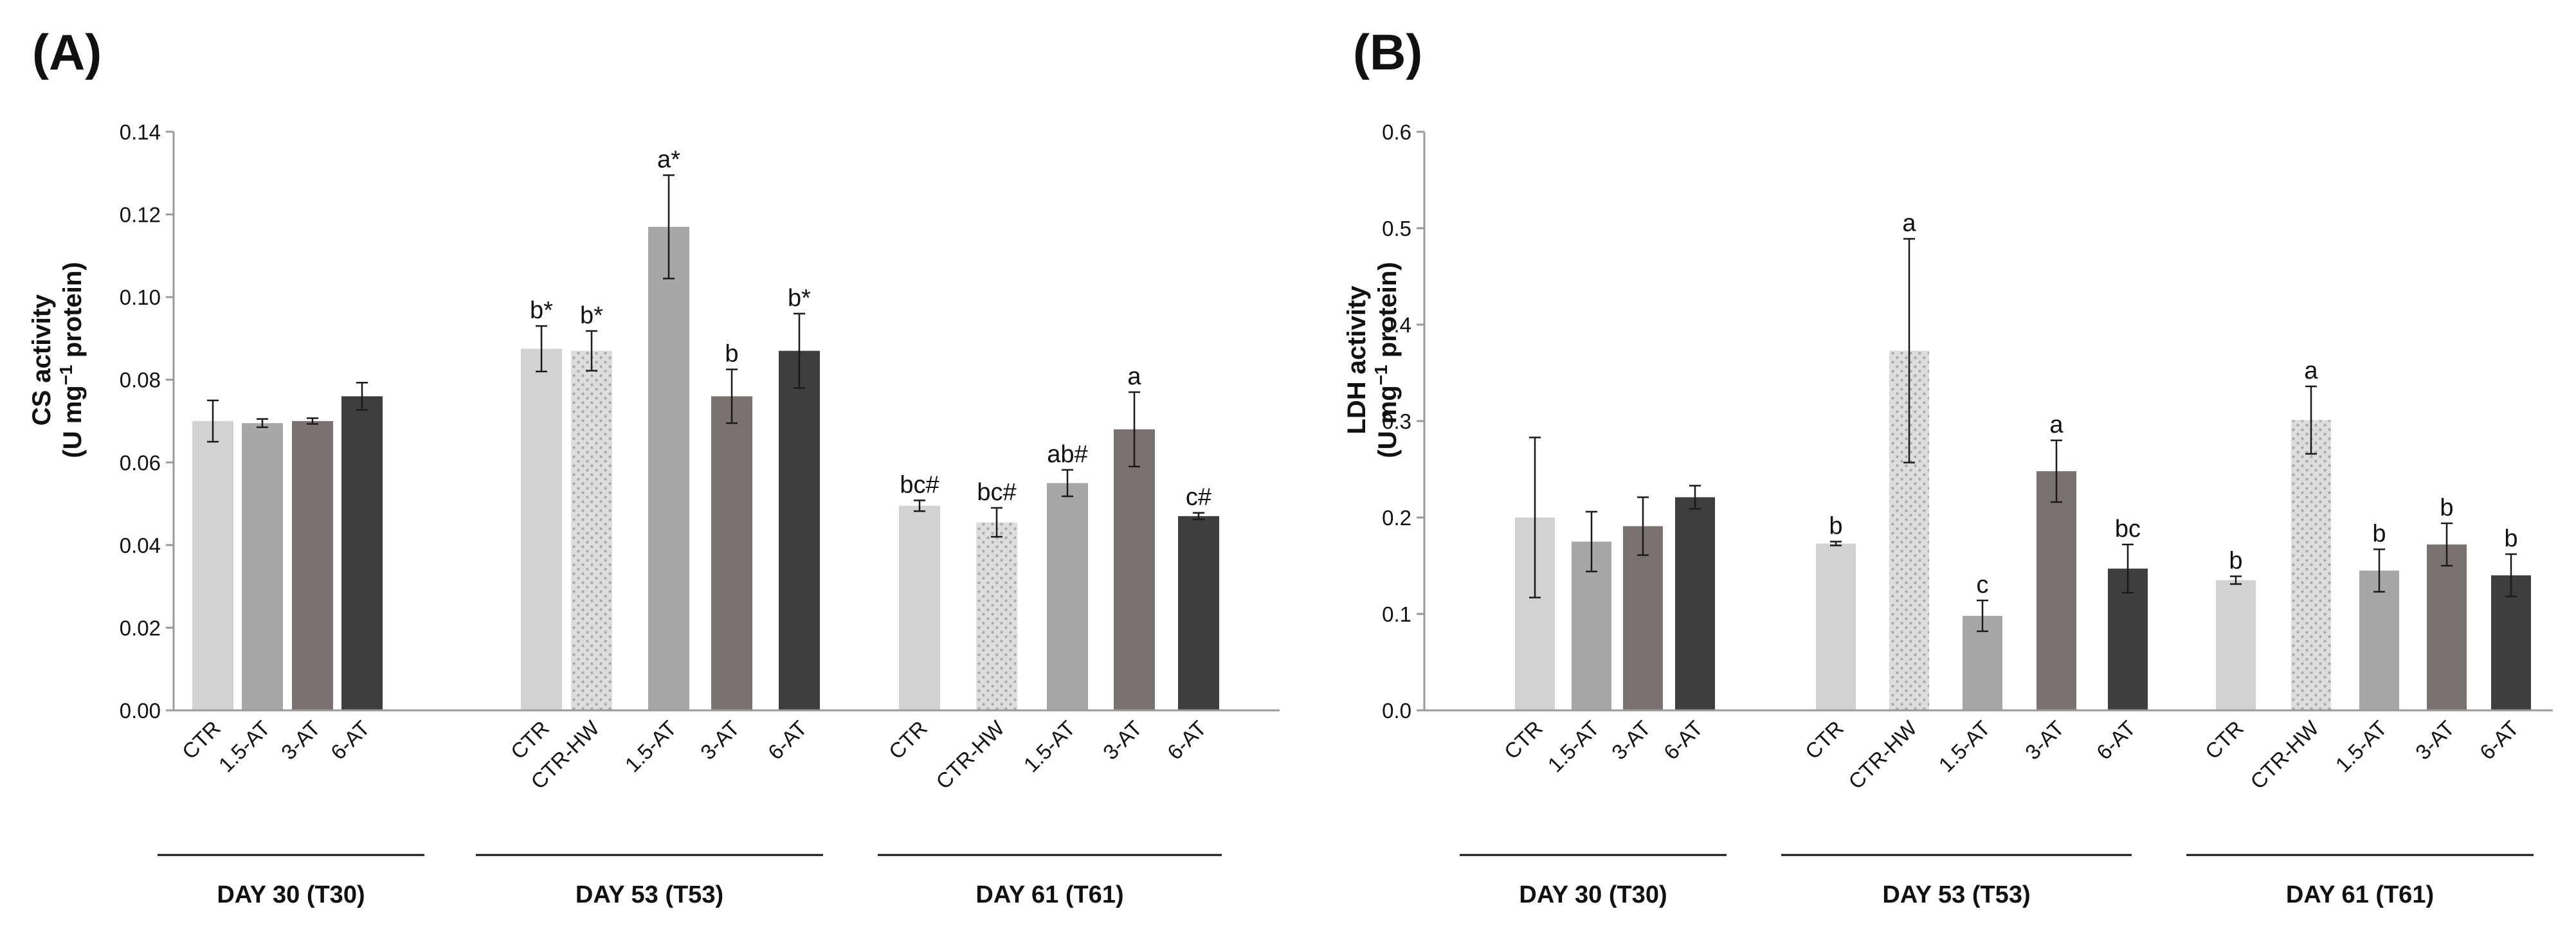 The image size is (2576, 936). Describe the element at coordinates (2128, 569) in the screenshot. I see `panel-b-bar-t1-6-at-error-bar` at that location.